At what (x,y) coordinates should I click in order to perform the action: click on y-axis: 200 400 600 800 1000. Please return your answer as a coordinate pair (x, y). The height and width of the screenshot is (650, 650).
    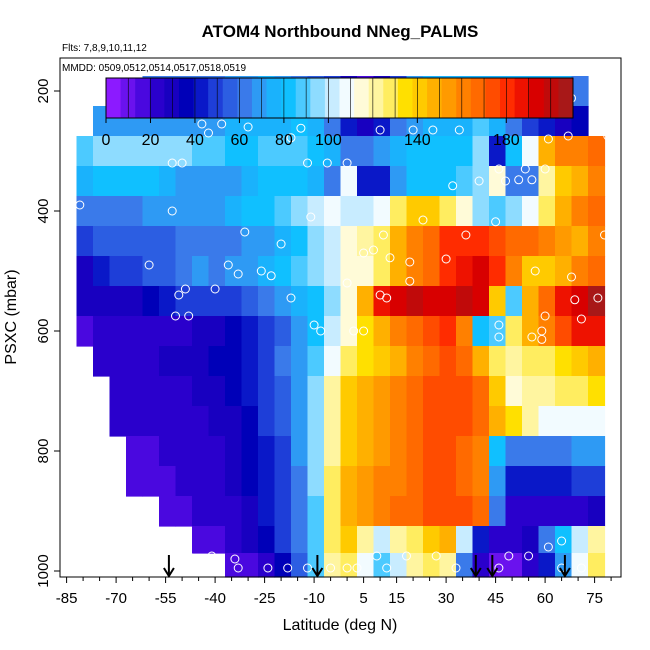
    Looking at the image, I should click on (47, 333).